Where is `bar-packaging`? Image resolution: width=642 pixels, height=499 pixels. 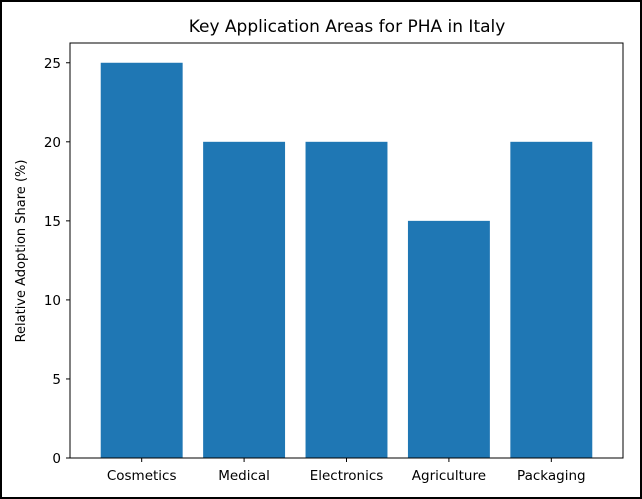 bar-packaging is located at coordinates (551, 300).